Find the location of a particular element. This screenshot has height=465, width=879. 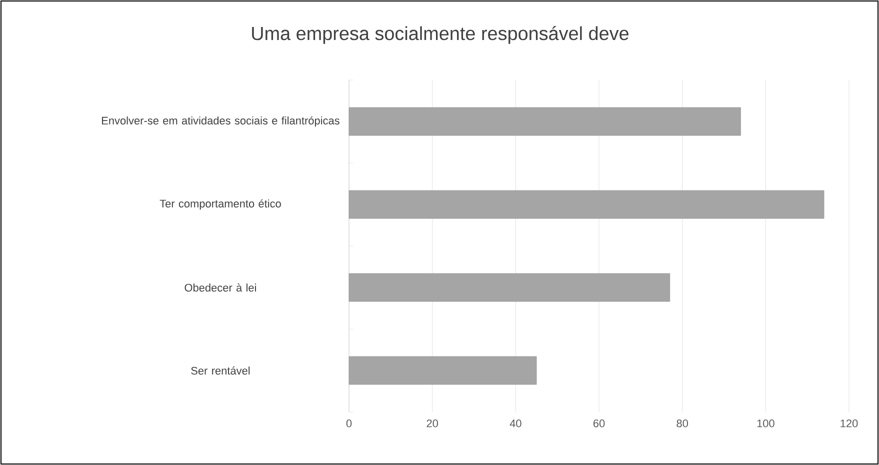

x-tick-label: 100 is located at coordinates (765, 424).